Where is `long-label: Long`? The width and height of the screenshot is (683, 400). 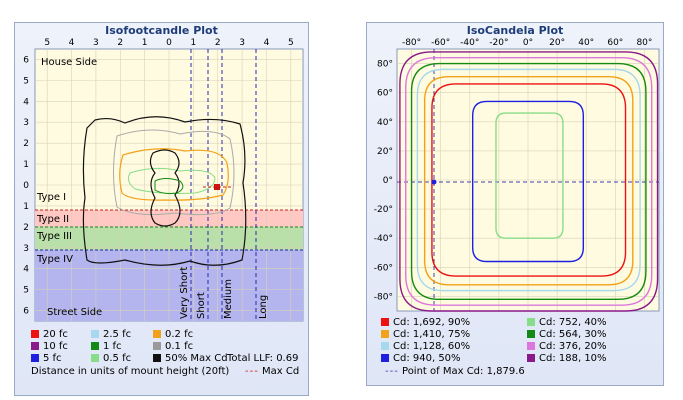 long-label: Long is located at coordinates (263, 307).